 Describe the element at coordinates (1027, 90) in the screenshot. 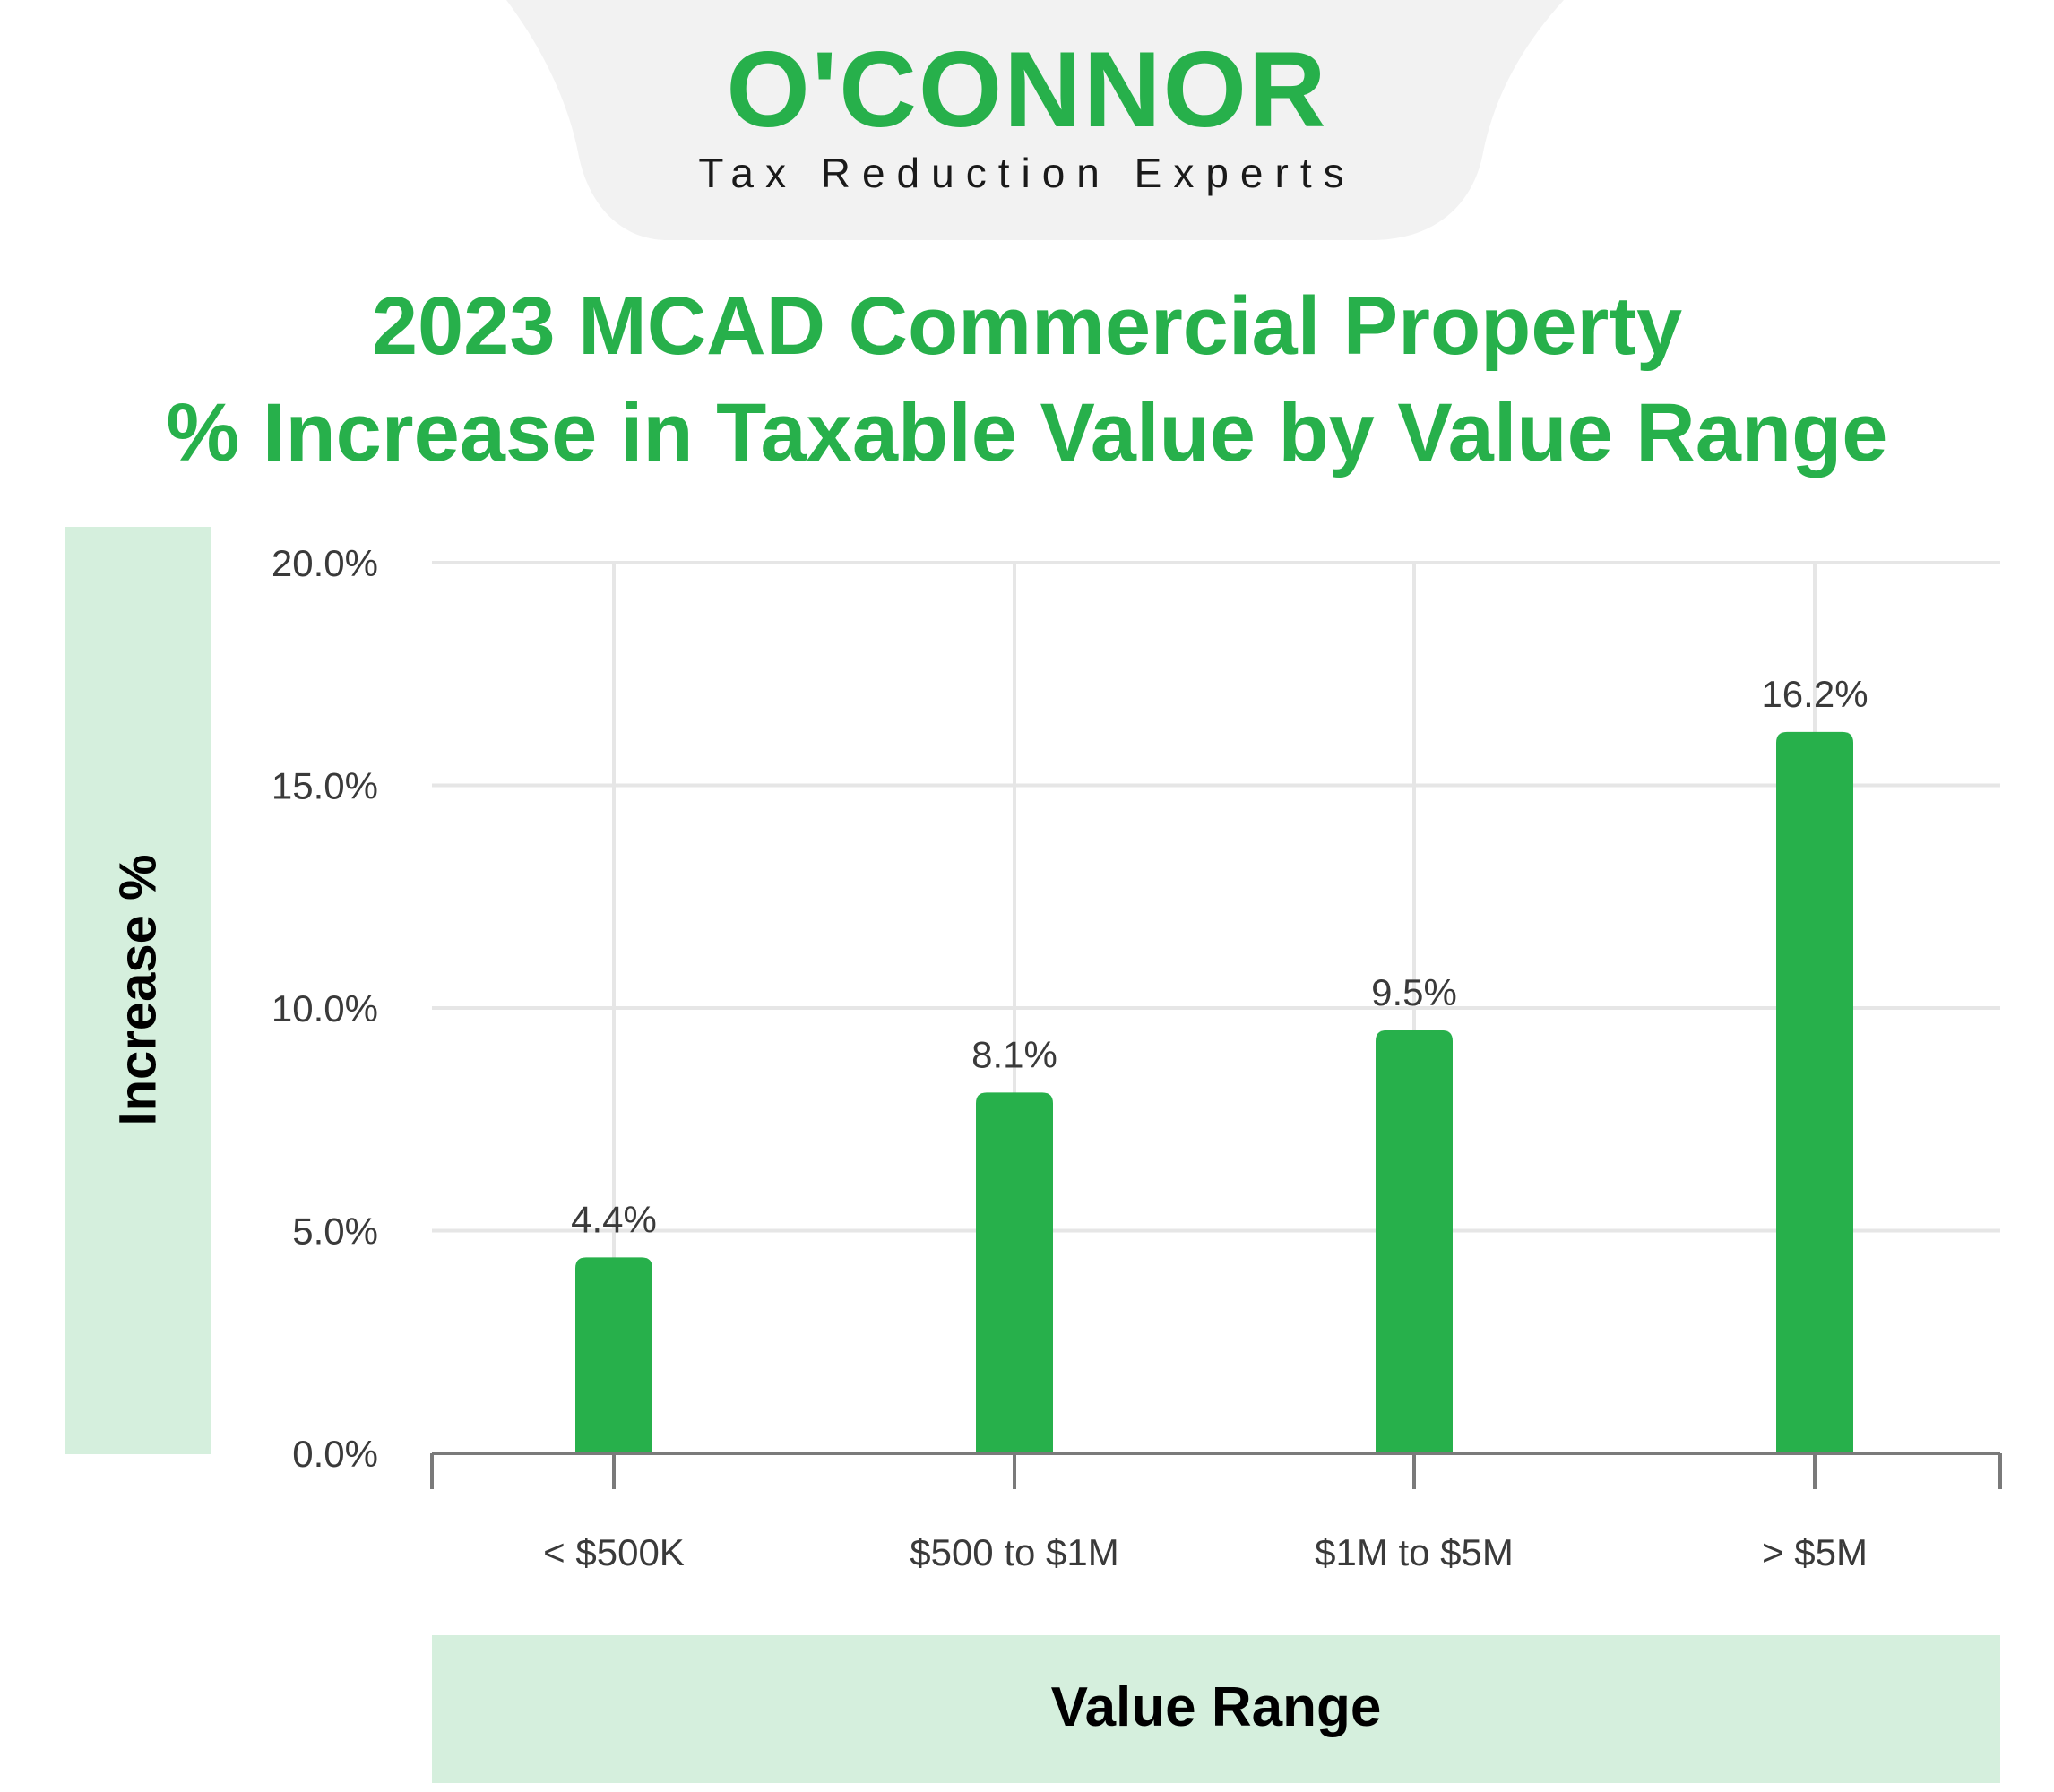

I see `brand-logo: O'CONNOR` at that location.